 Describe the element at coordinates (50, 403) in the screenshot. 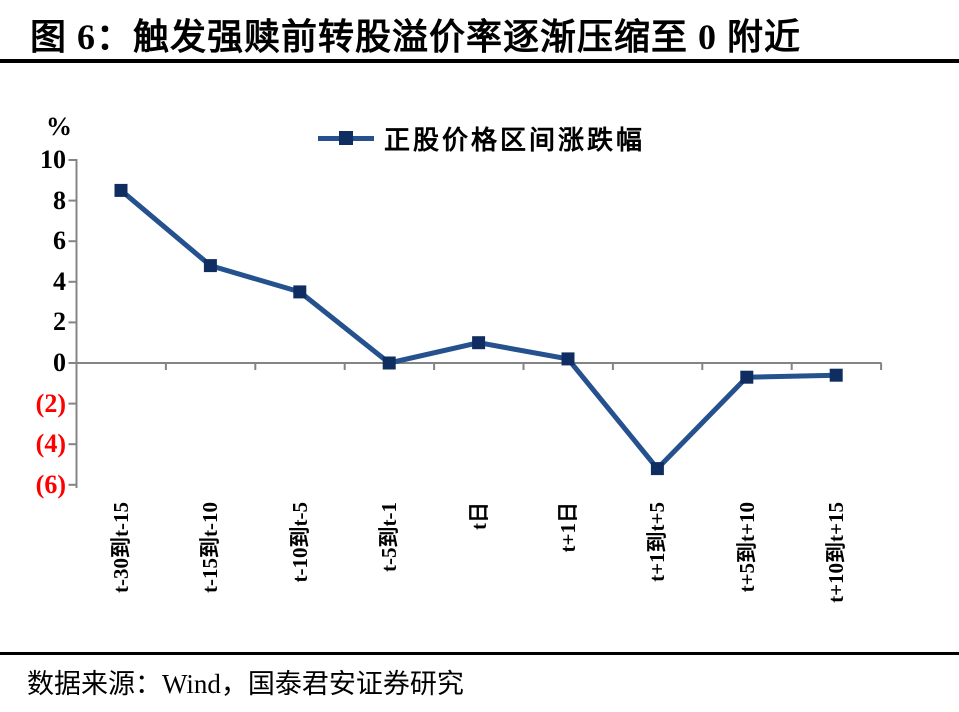

I see `y-axis-tick-label: (2)` at that location.